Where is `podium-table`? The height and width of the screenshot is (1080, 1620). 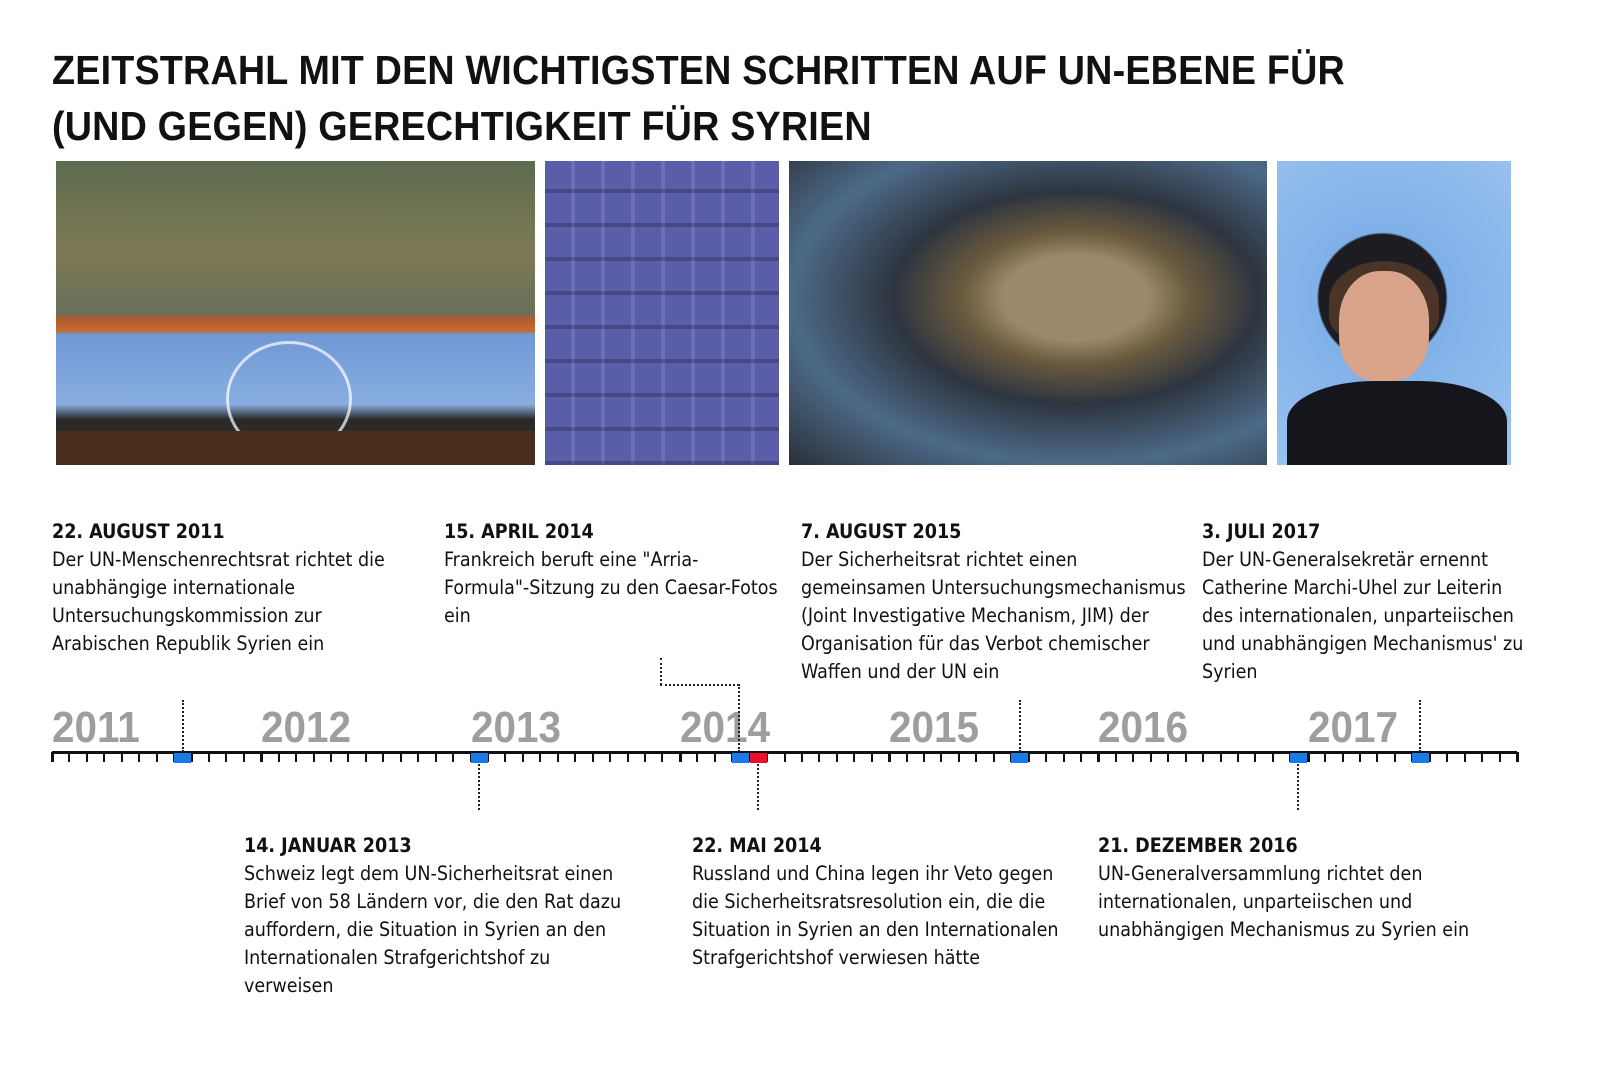 podium-table is located at coordinates (295, 448).